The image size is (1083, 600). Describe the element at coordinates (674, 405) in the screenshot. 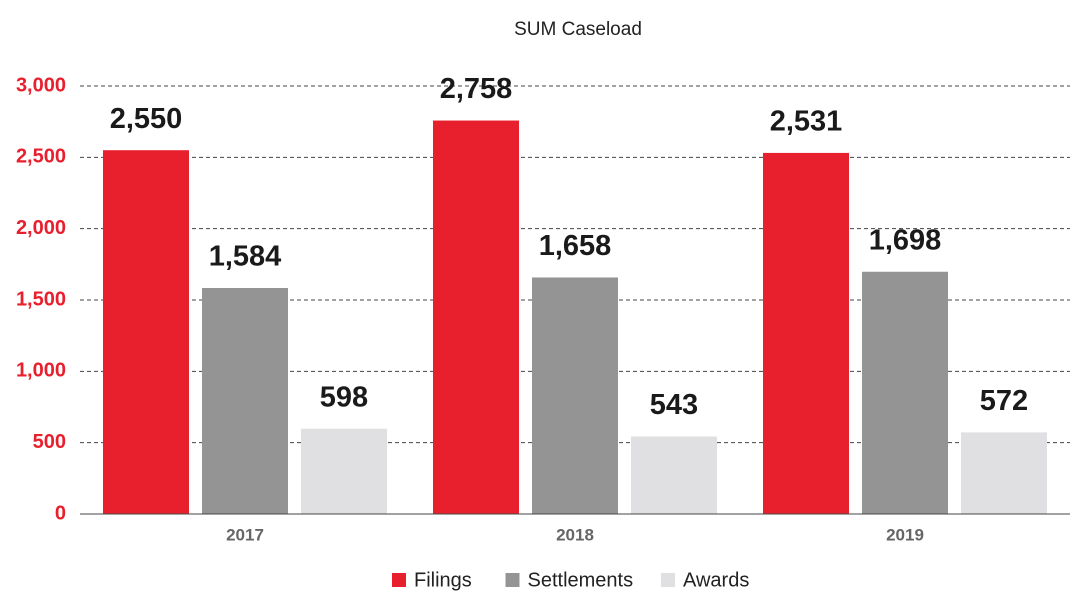

I see `data-label: 543` at that location.